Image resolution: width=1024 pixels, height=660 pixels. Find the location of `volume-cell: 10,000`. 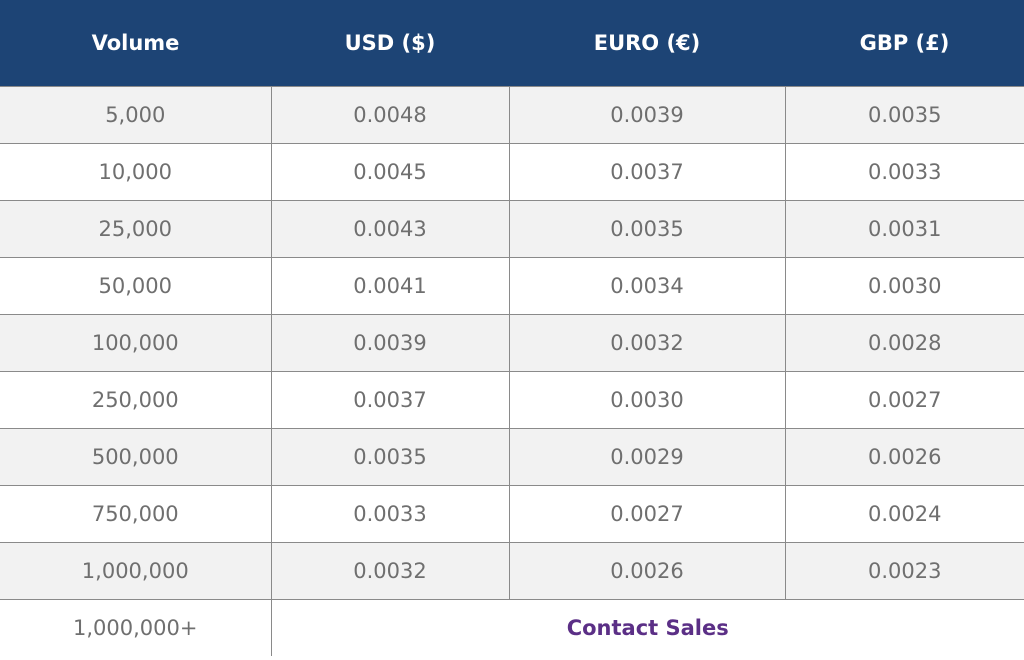

volume-cell: 10,000 is located at coordinates (136, 172).